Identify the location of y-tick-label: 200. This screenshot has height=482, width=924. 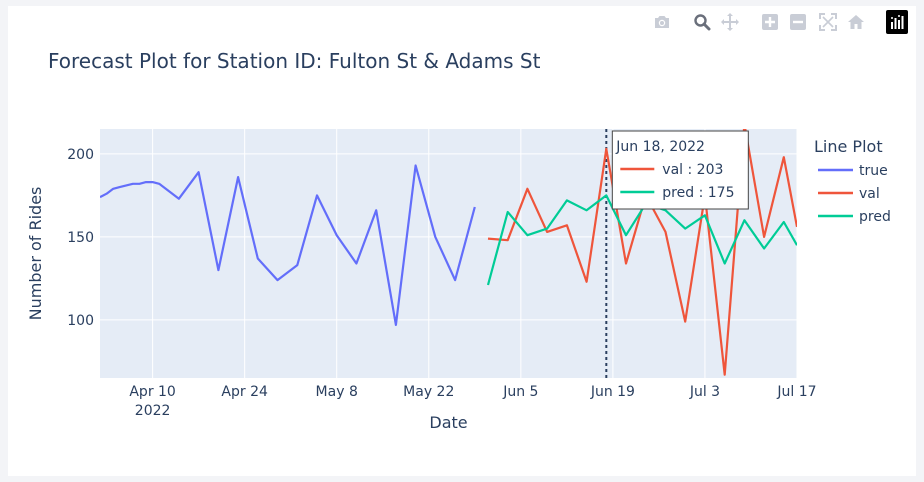
(80, 155).